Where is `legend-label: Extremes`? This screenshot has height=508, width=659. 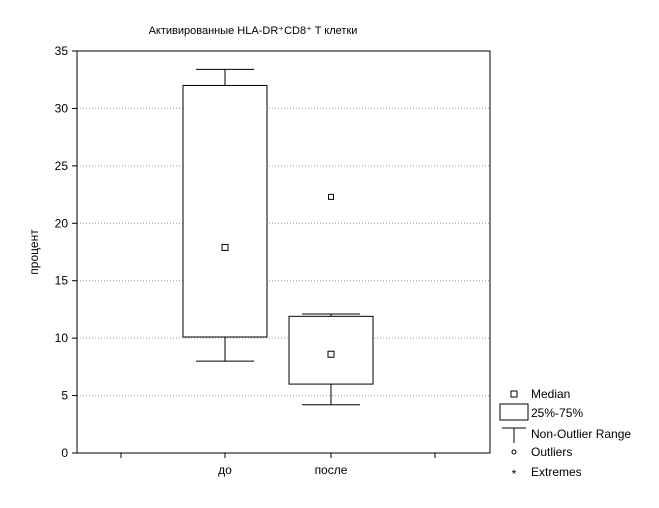
legend-label: Extremes is located at coordinates (556, 472).